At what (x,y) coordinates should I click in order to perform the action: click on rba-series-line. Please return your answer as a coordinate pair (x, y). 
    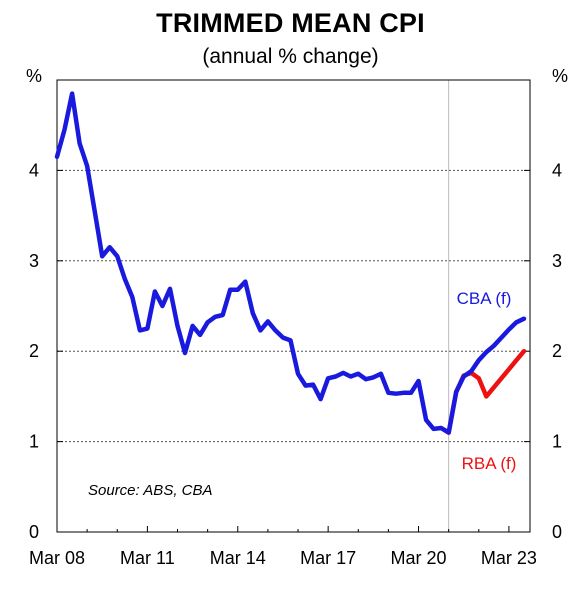
    Looking at the image, I should click on (482, 391).